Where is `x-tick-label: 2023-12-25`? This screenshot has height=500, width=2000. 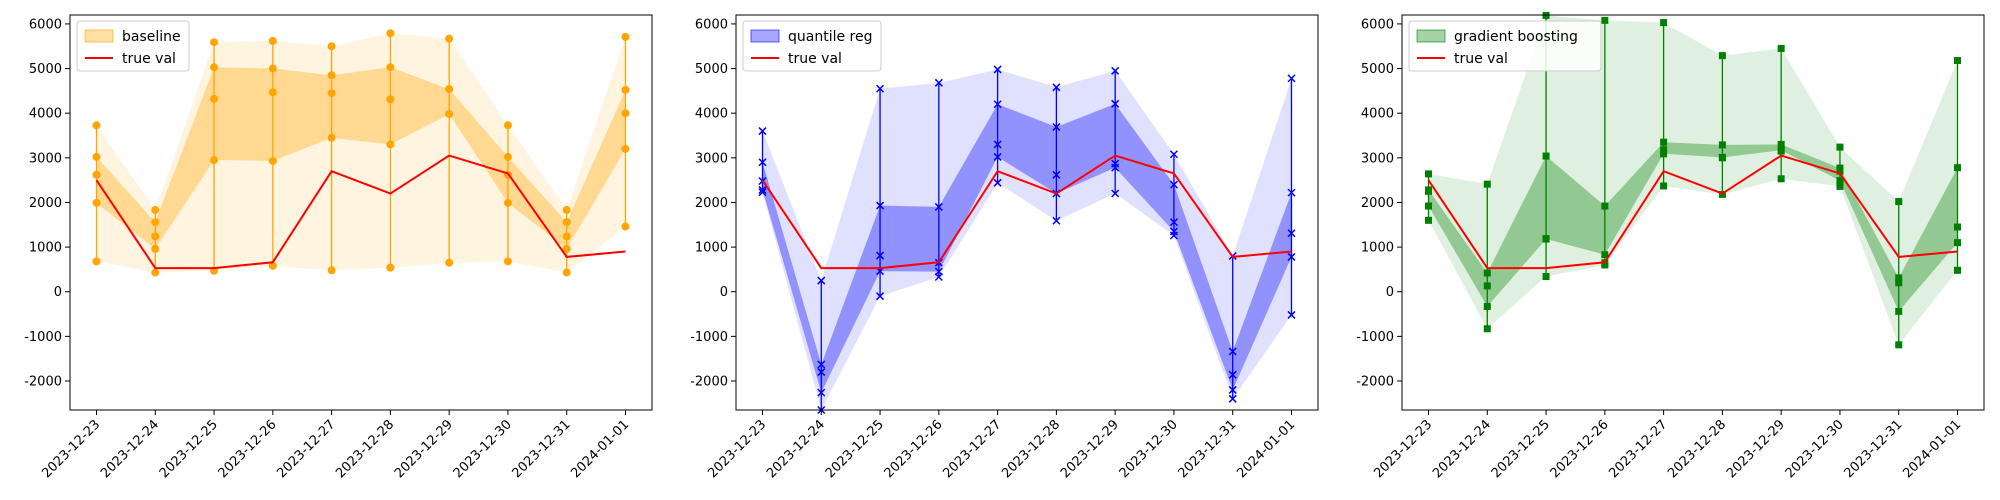 x-tick-label: 2023-12-25 is located at coordinates (1521, 449).